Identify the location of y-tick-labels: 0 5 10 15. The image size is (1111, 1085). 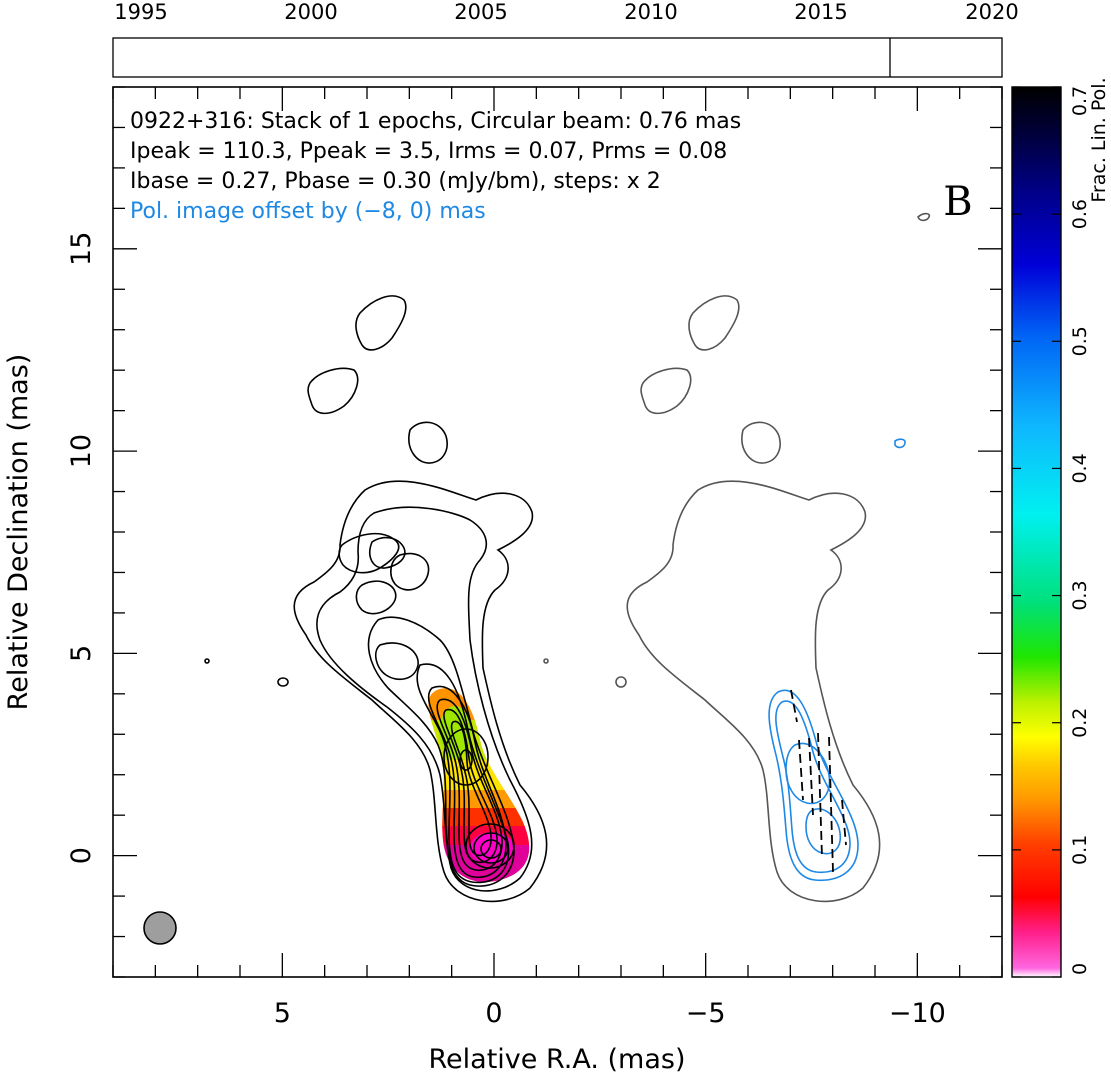
(81, 548).